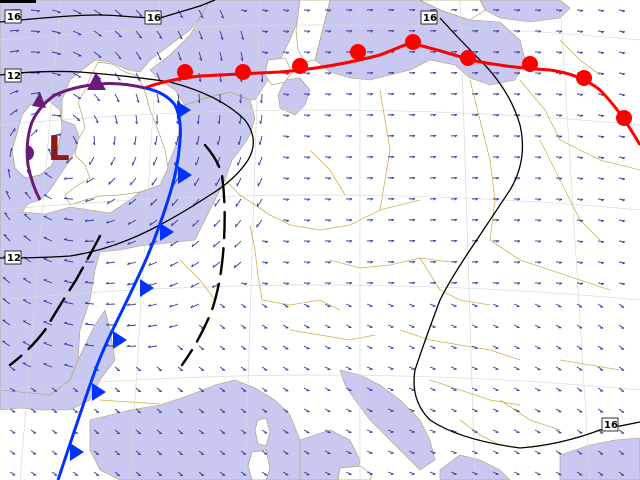  I want to click on cold-front-triangle, so click(99, 392).